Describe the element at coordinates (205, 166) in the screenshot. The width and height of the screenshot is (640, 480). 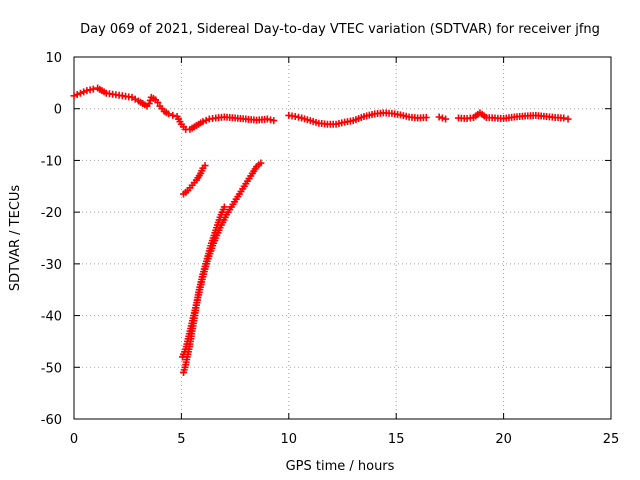
I see `data-point-short-segment` at that location.